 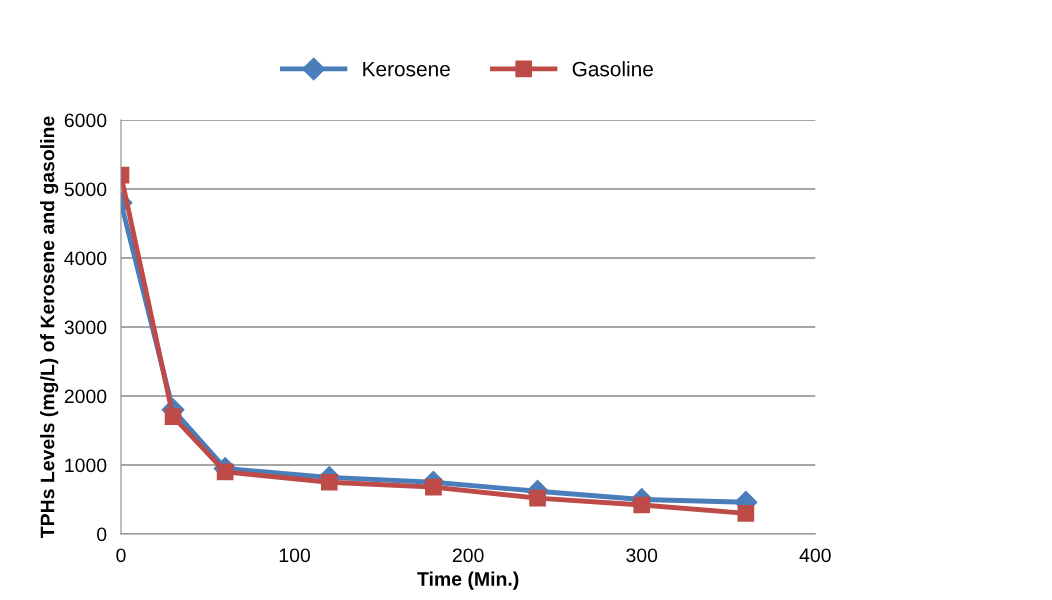 What do you see at coordinates (85, 258) in the screenshot?
I see `y-tick-label: 4000` at bounding box center [85, 258].